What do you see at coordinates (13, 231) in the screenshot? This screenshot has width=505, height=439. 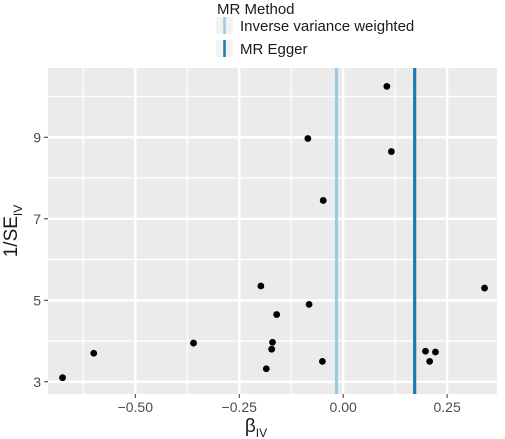 I see `y-axis-title: 1/SEIV` at bounding box center [13, 231].